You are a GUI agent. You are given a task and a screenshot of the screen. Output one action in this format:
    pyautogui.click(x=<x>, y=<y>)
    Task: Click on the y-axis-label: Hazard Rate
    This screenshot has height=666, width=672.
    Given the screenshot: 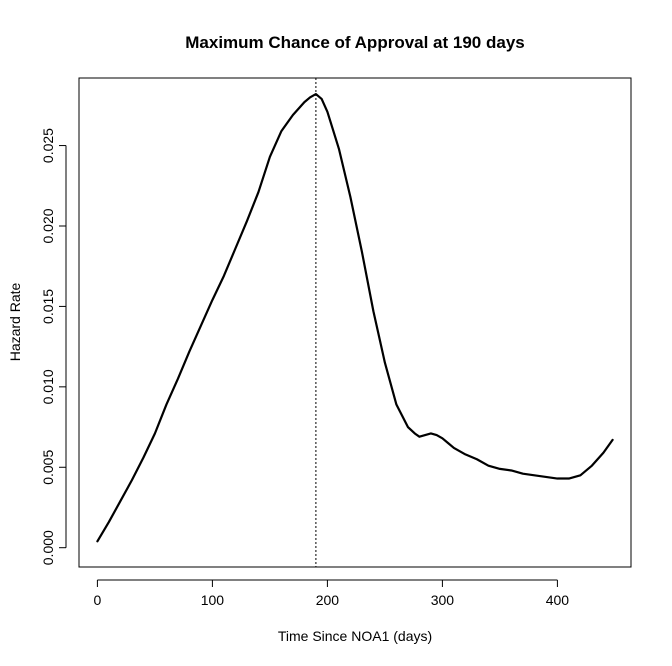 What is the action you would take?
    pyautogui.click(x=15, y=321)
    